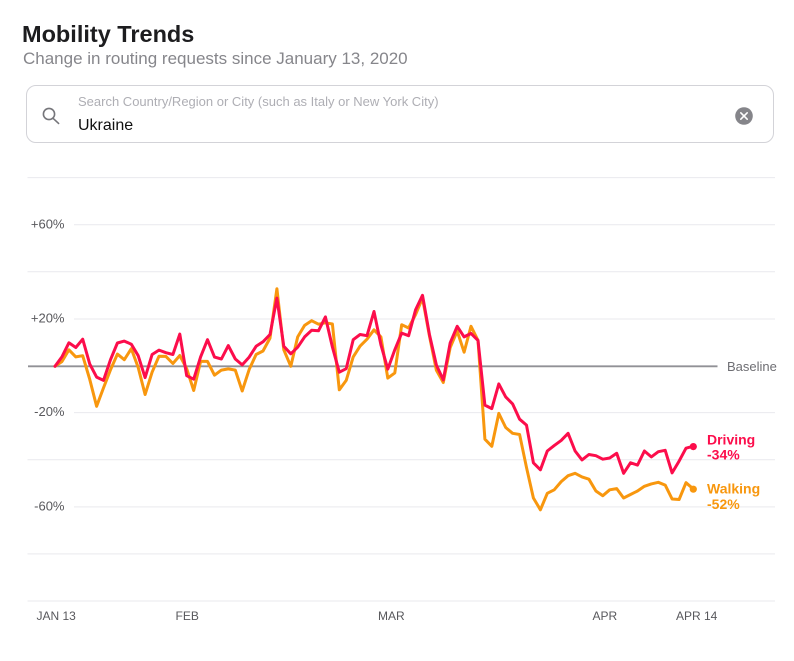  Describe the element at coordinates (48, 223) in the screenshot. I see `svg-text: +60%` at that location.